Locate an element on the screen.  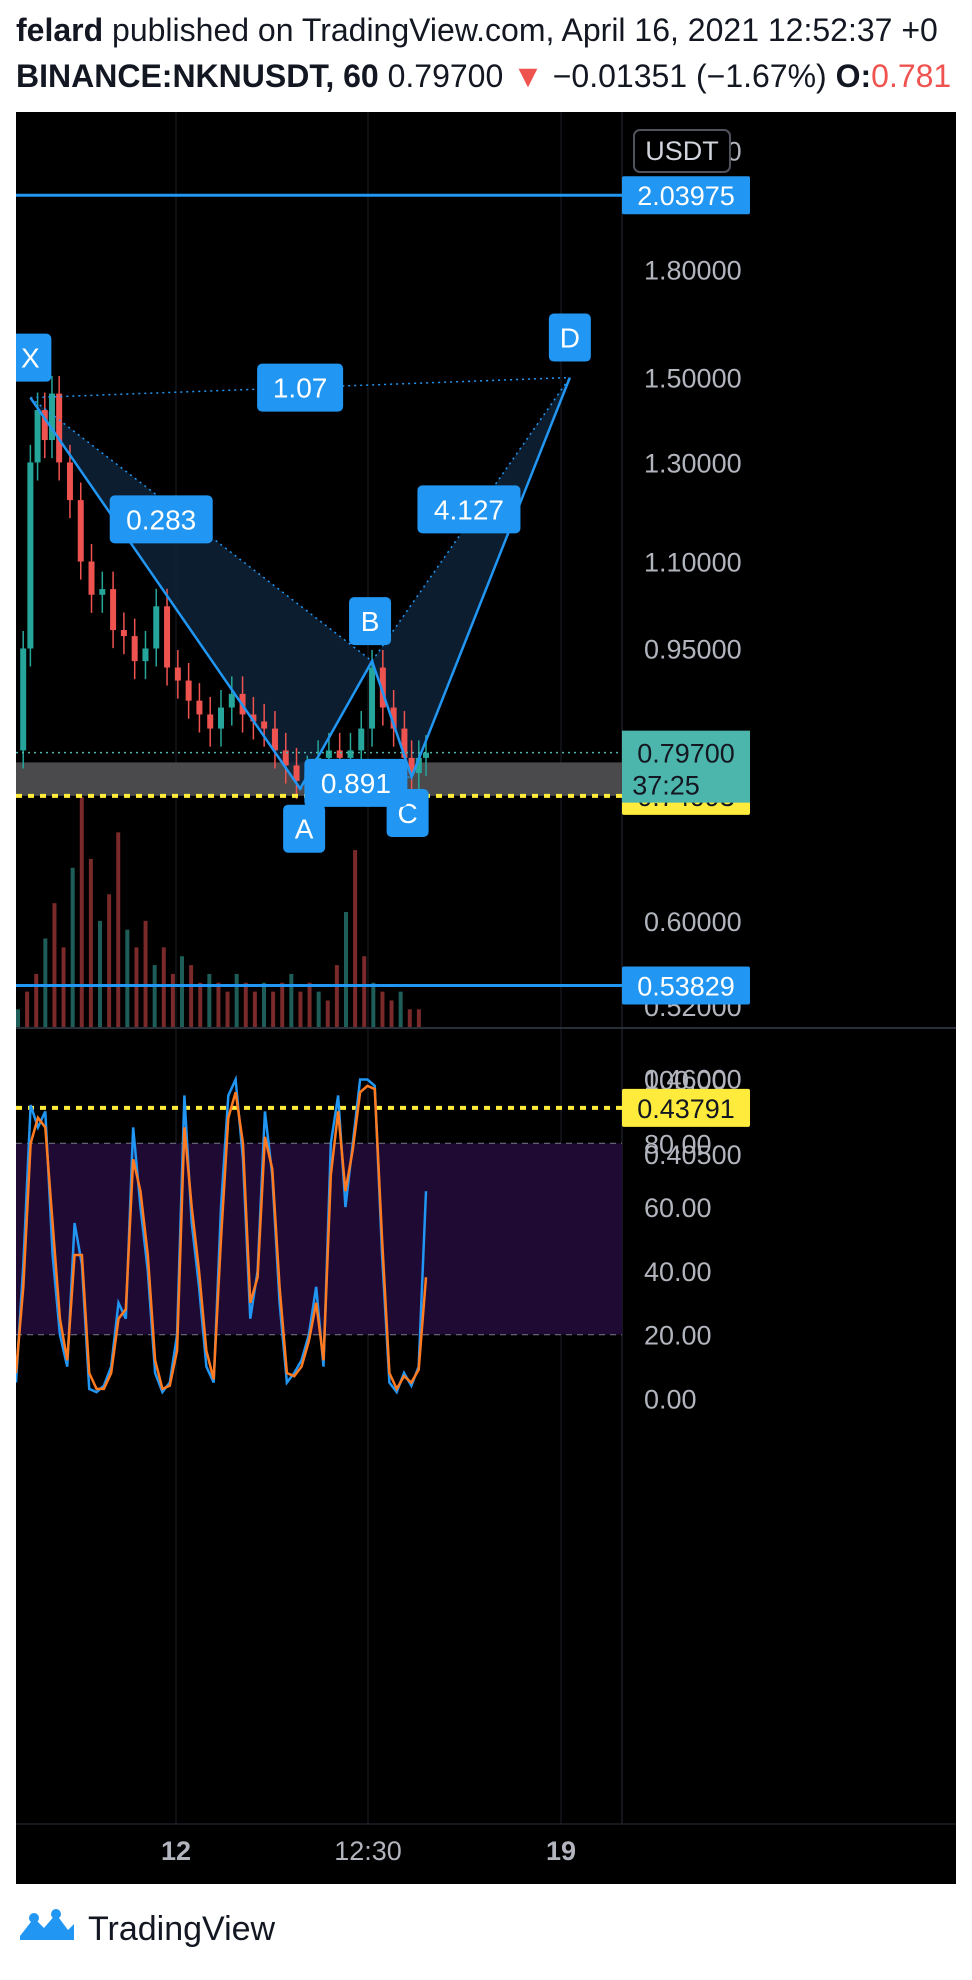
pattern-triangle-bcd is located at coordinates (471, 577).